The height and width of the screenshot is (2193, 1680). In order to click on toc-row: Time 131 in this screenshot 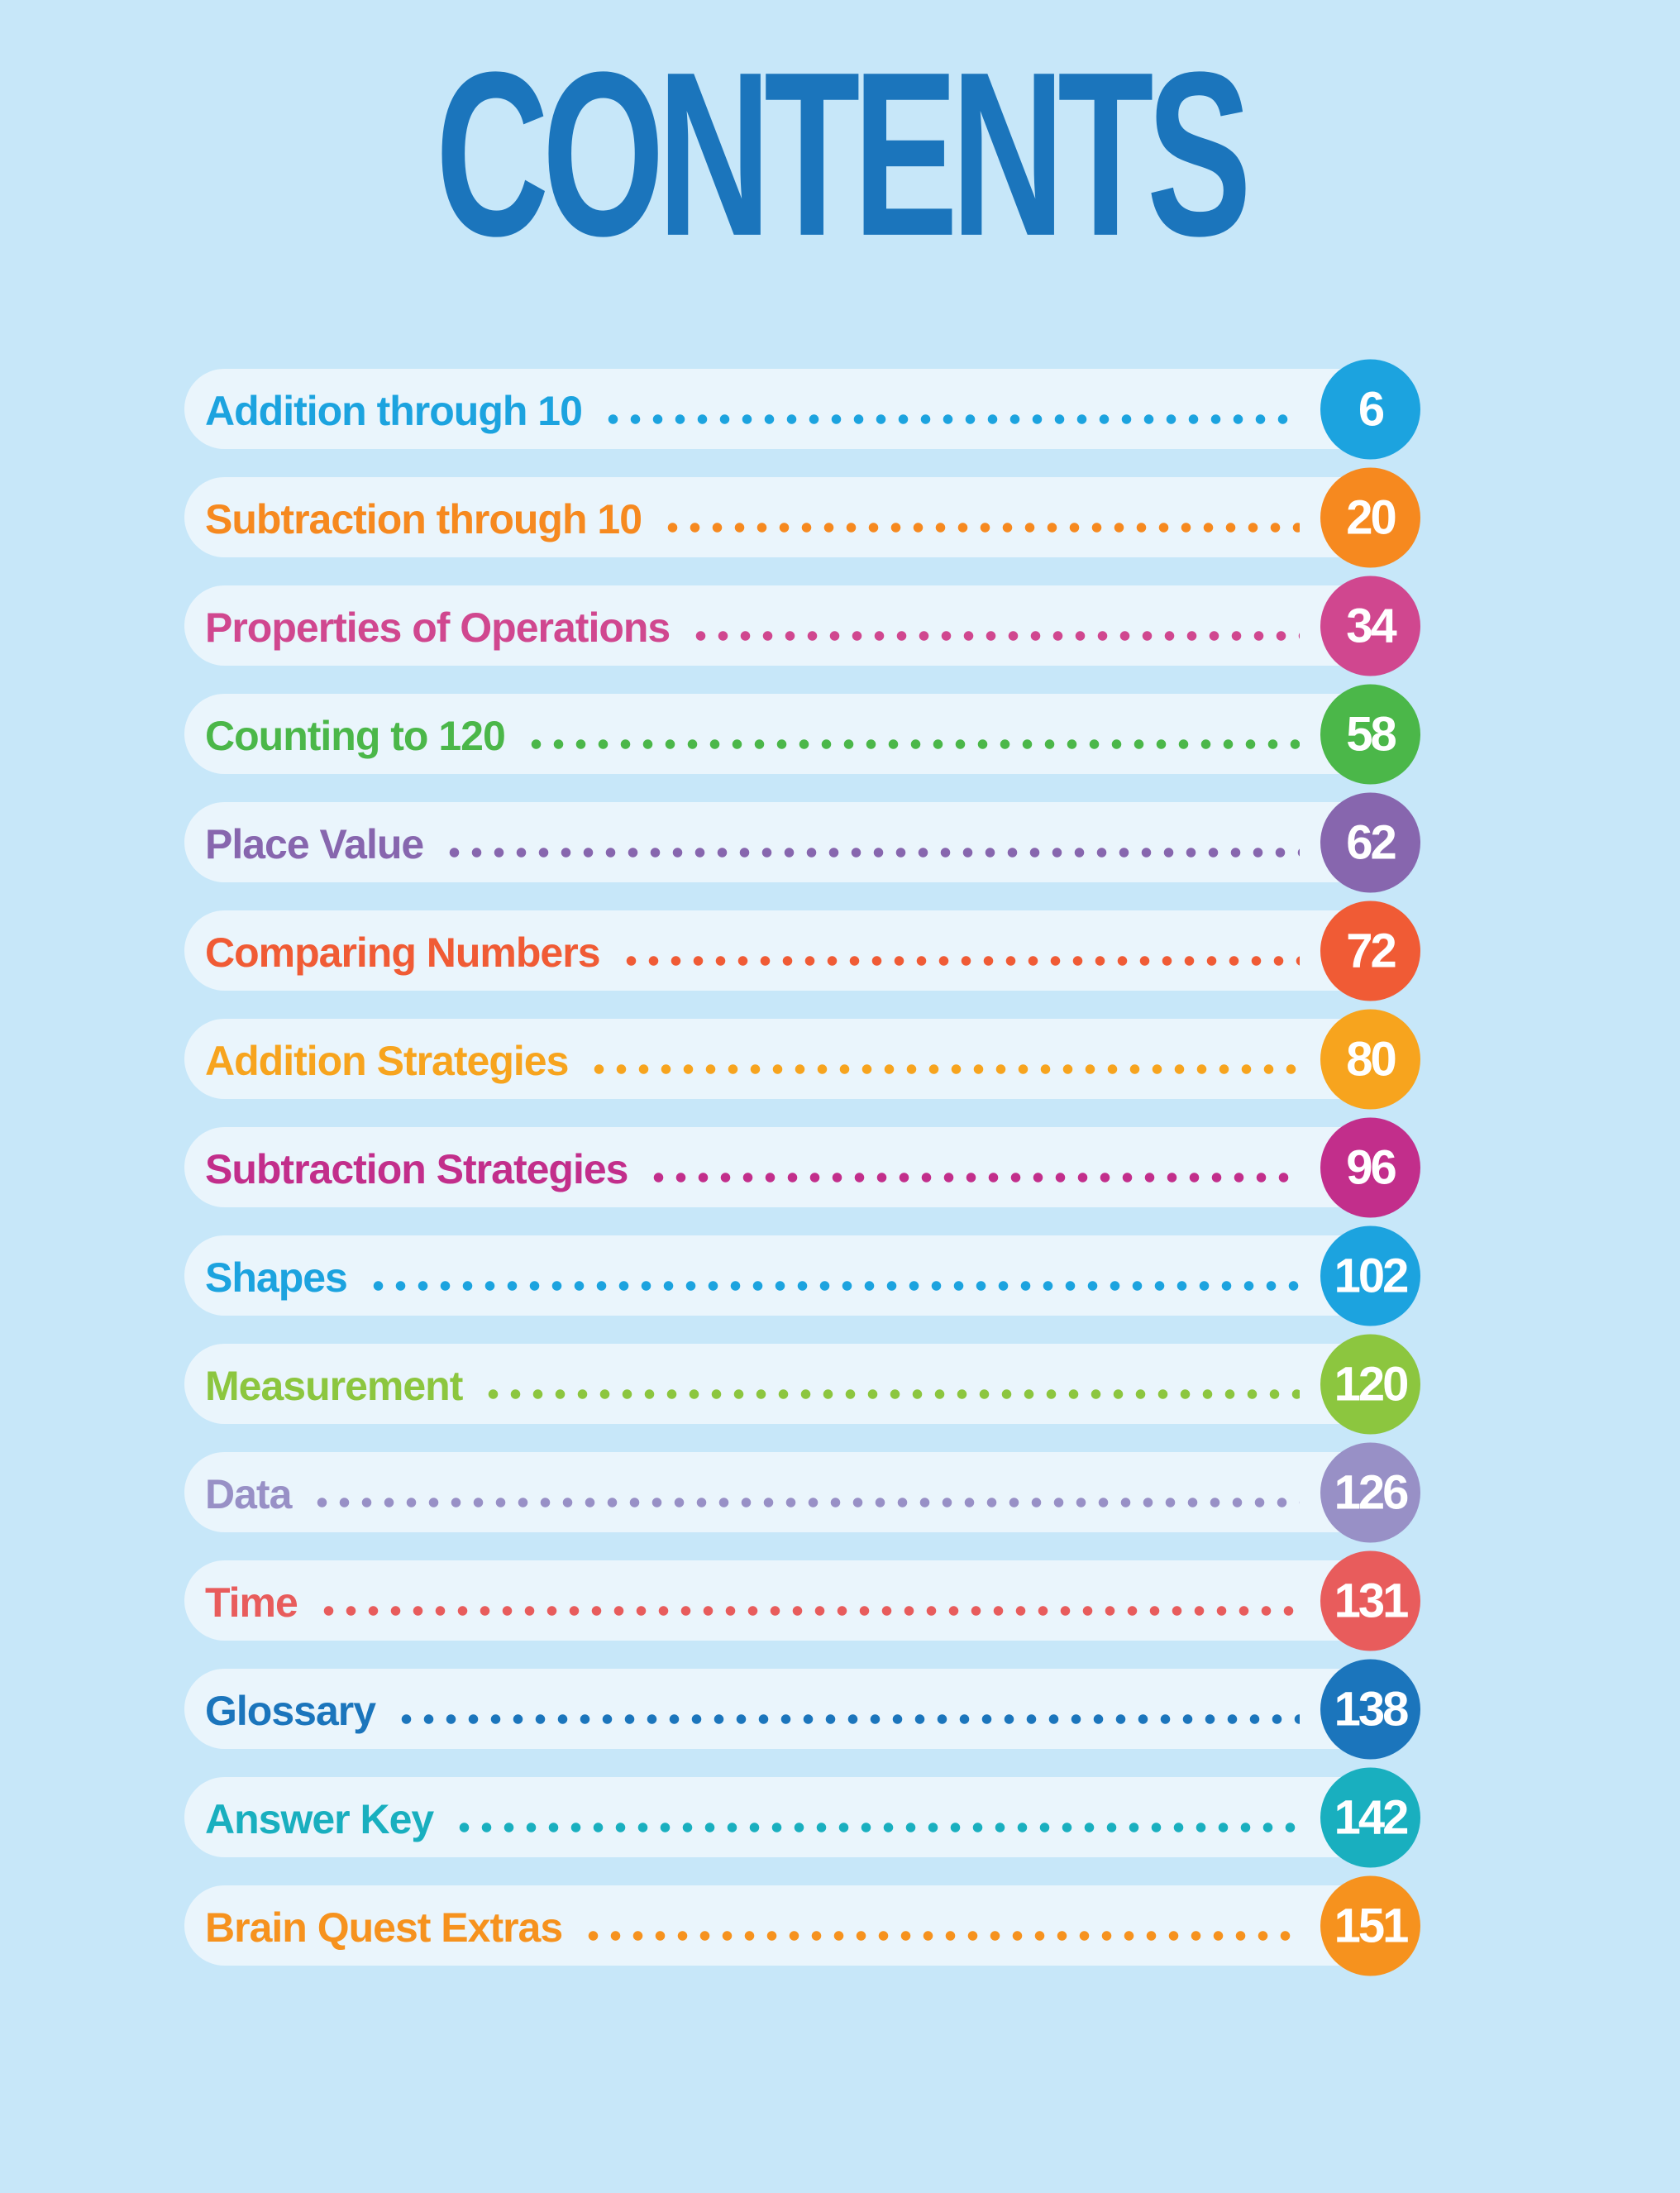, I will do `click(802, 1600)`.